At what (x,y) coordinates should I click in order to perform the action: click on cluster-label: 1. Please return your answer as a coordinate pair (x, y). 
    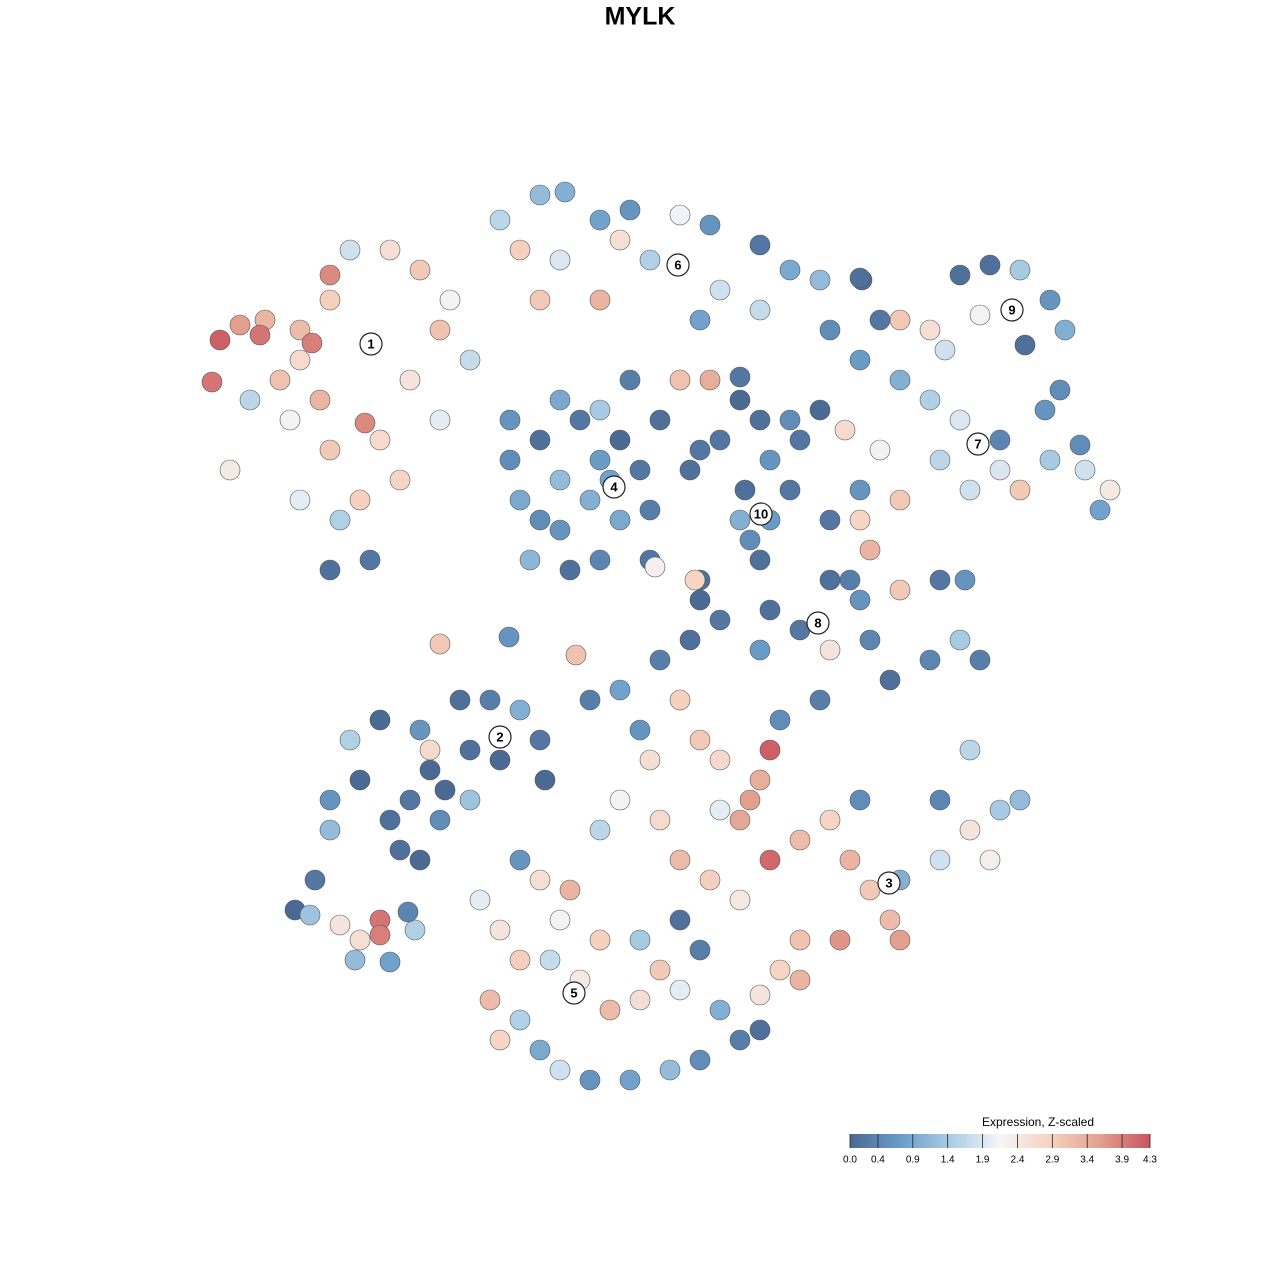
    Looking at the image, I should click on (370, 343).